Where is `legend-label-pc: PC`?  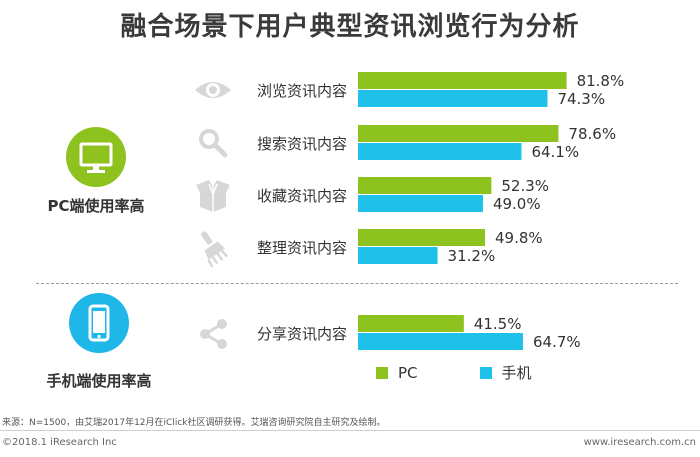
legend-label-pc: PC is located at coordinates (408, 372).